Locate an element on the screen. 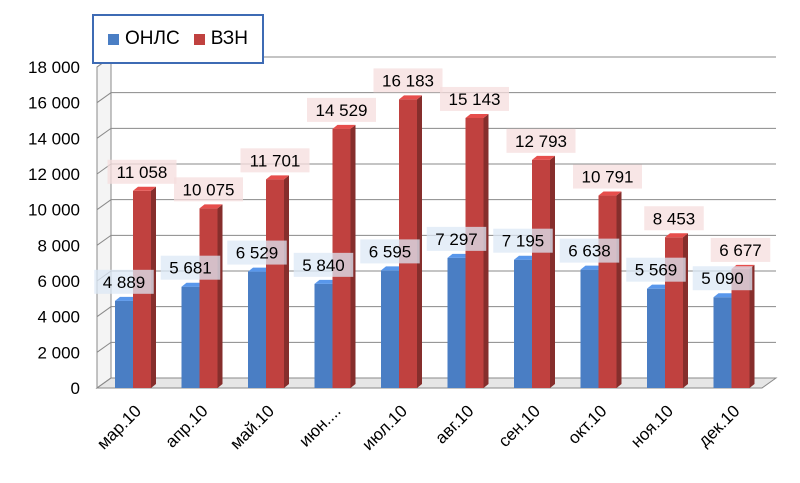  y-tick-label: 14 000 is located at coordinates (54, 138).